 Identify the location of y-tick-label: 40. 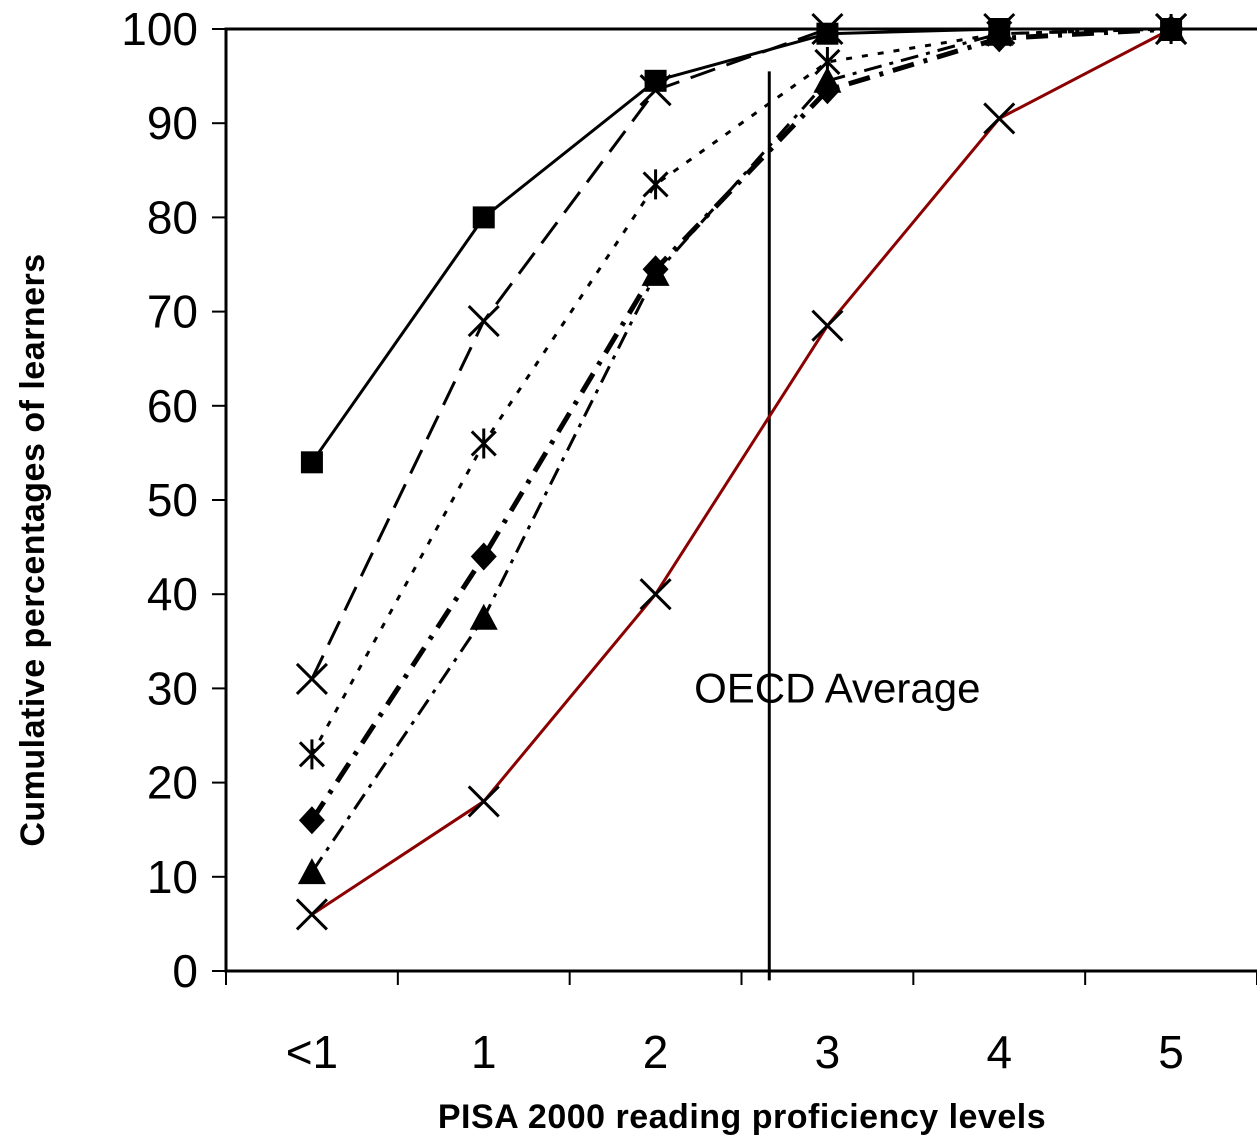
(172, 594).